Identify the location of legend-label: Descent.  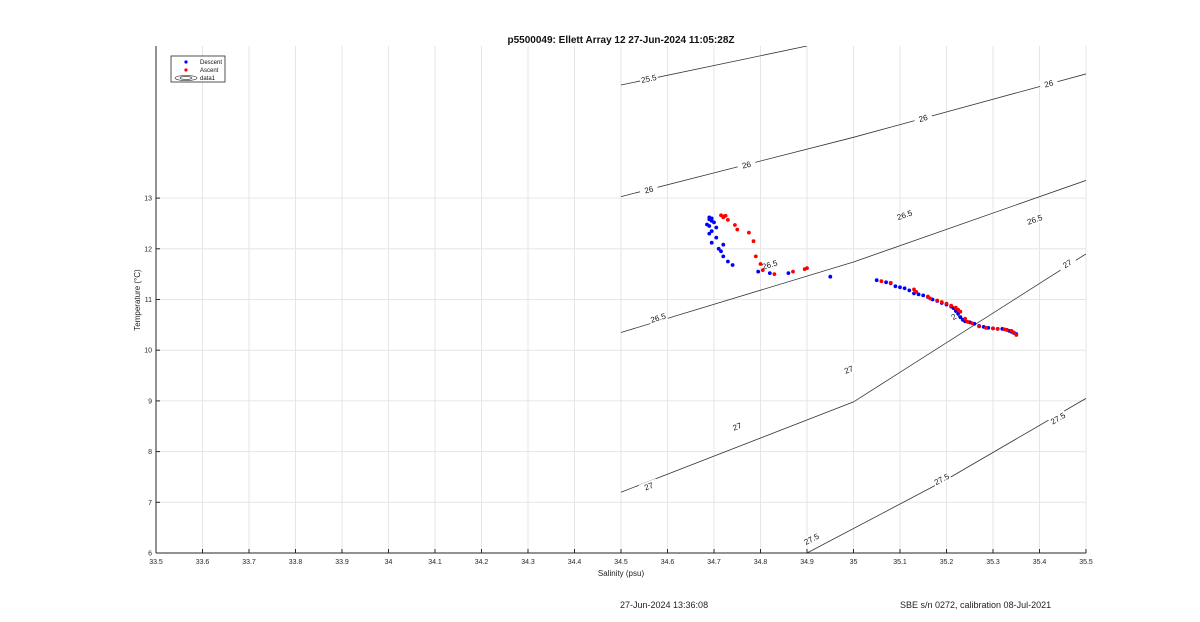
(211, 63).